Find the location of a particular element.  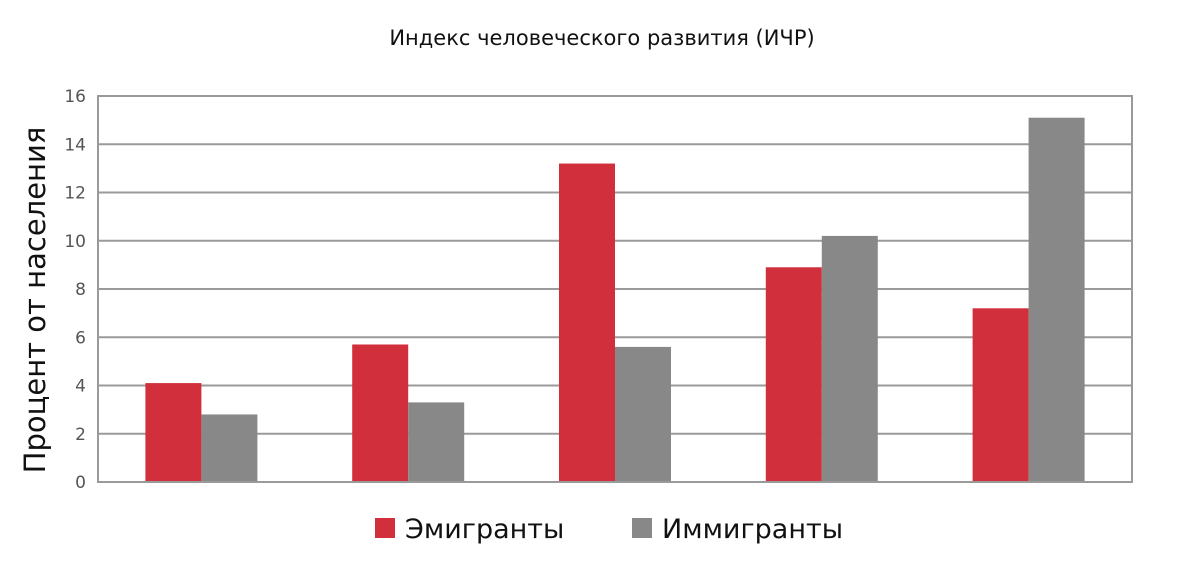

y-tick-label: 16 is located at coordinates (75, 97).